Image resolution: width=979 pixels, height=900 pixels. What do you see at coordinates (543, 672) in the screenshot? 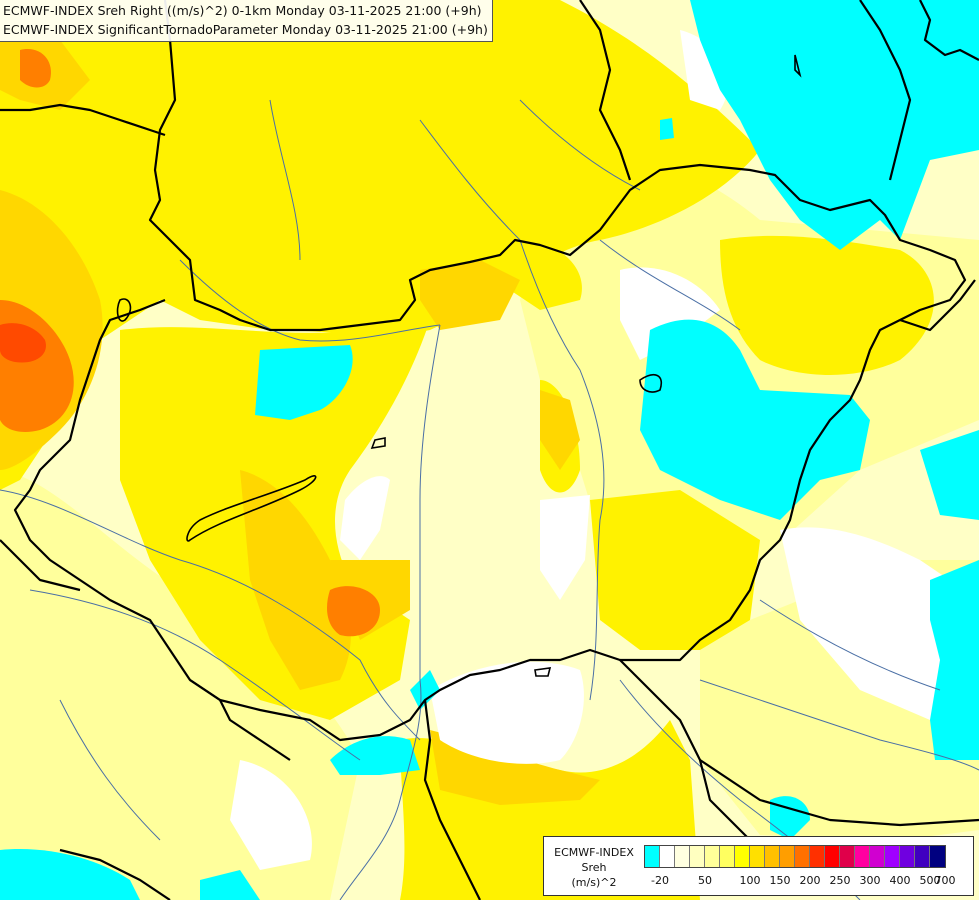
I see `lake-small-south` at bounding box center [543, 672].